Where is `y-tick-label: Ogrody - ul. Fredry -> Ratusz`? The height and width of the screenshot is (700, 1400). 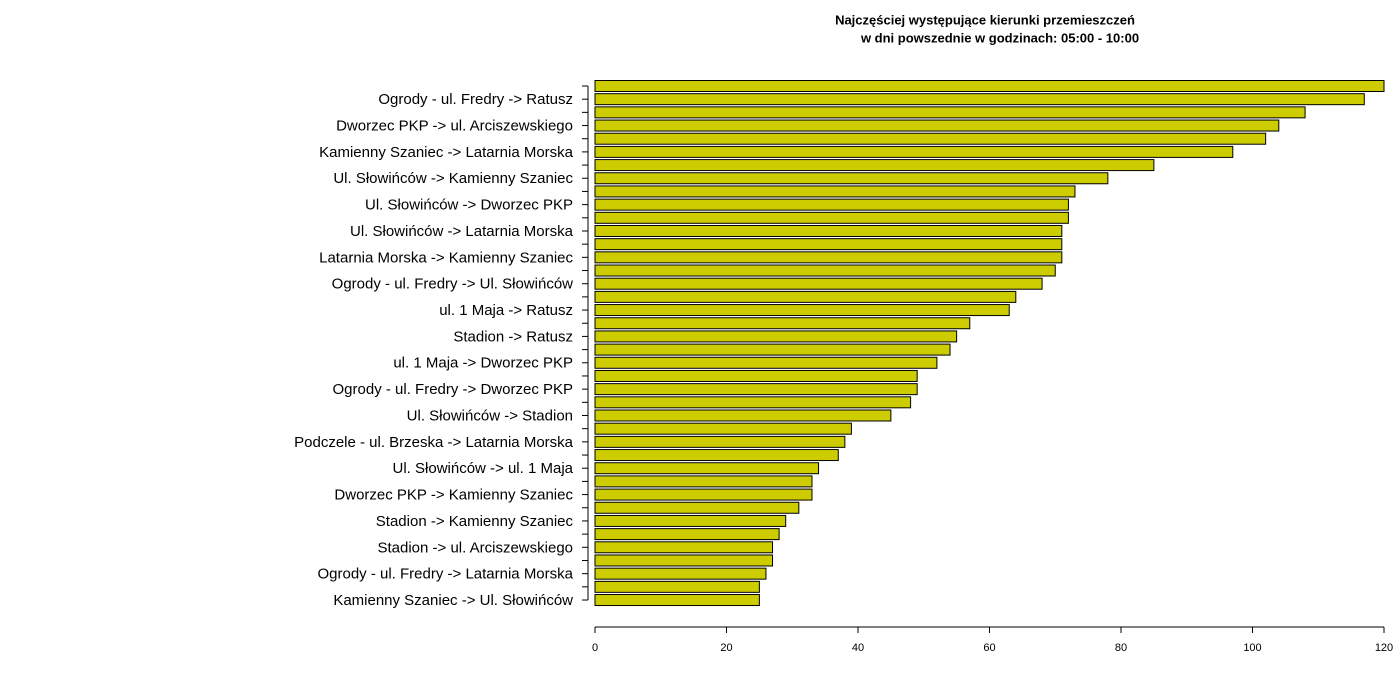
y-tick-label: Ogrody - ul. Fredry -> Ratusz is located at coordinates (475, 99).